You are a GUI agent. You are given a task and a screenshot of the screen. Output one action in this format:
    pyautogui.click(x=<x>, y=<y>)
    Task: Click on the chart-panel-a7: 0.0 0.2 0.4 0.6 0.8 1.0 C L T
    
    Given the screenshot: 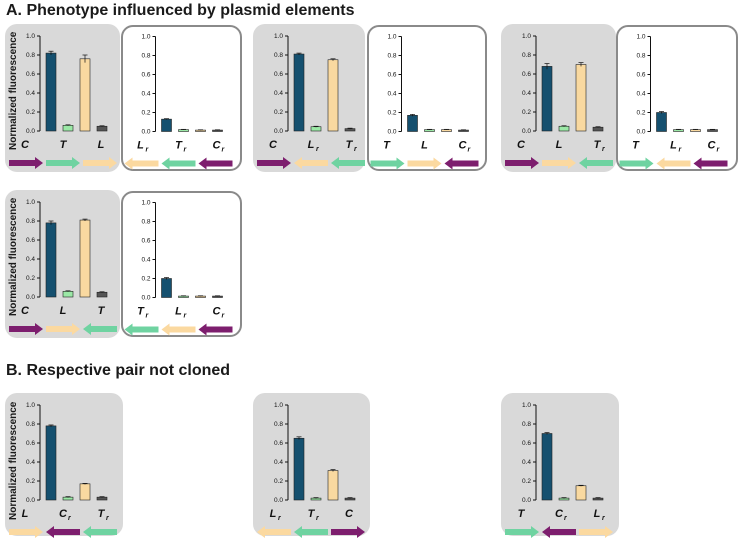 What is the action you would take?
    pyautogui.click(x=62, y=264)
    